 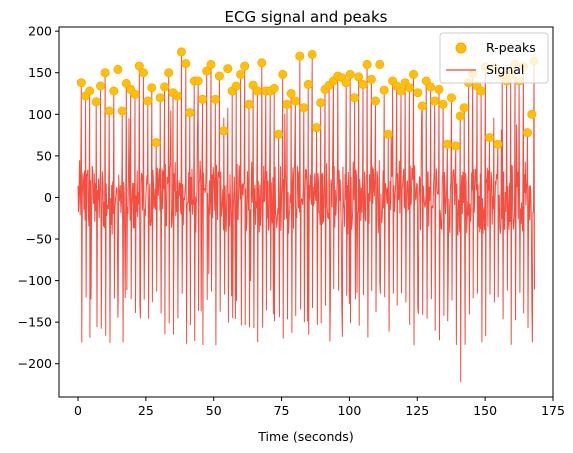 What do you see at coordinates (40, 31) in the screenshot?
I see `y-tick-label: 200` at bounding box center [40, 31].